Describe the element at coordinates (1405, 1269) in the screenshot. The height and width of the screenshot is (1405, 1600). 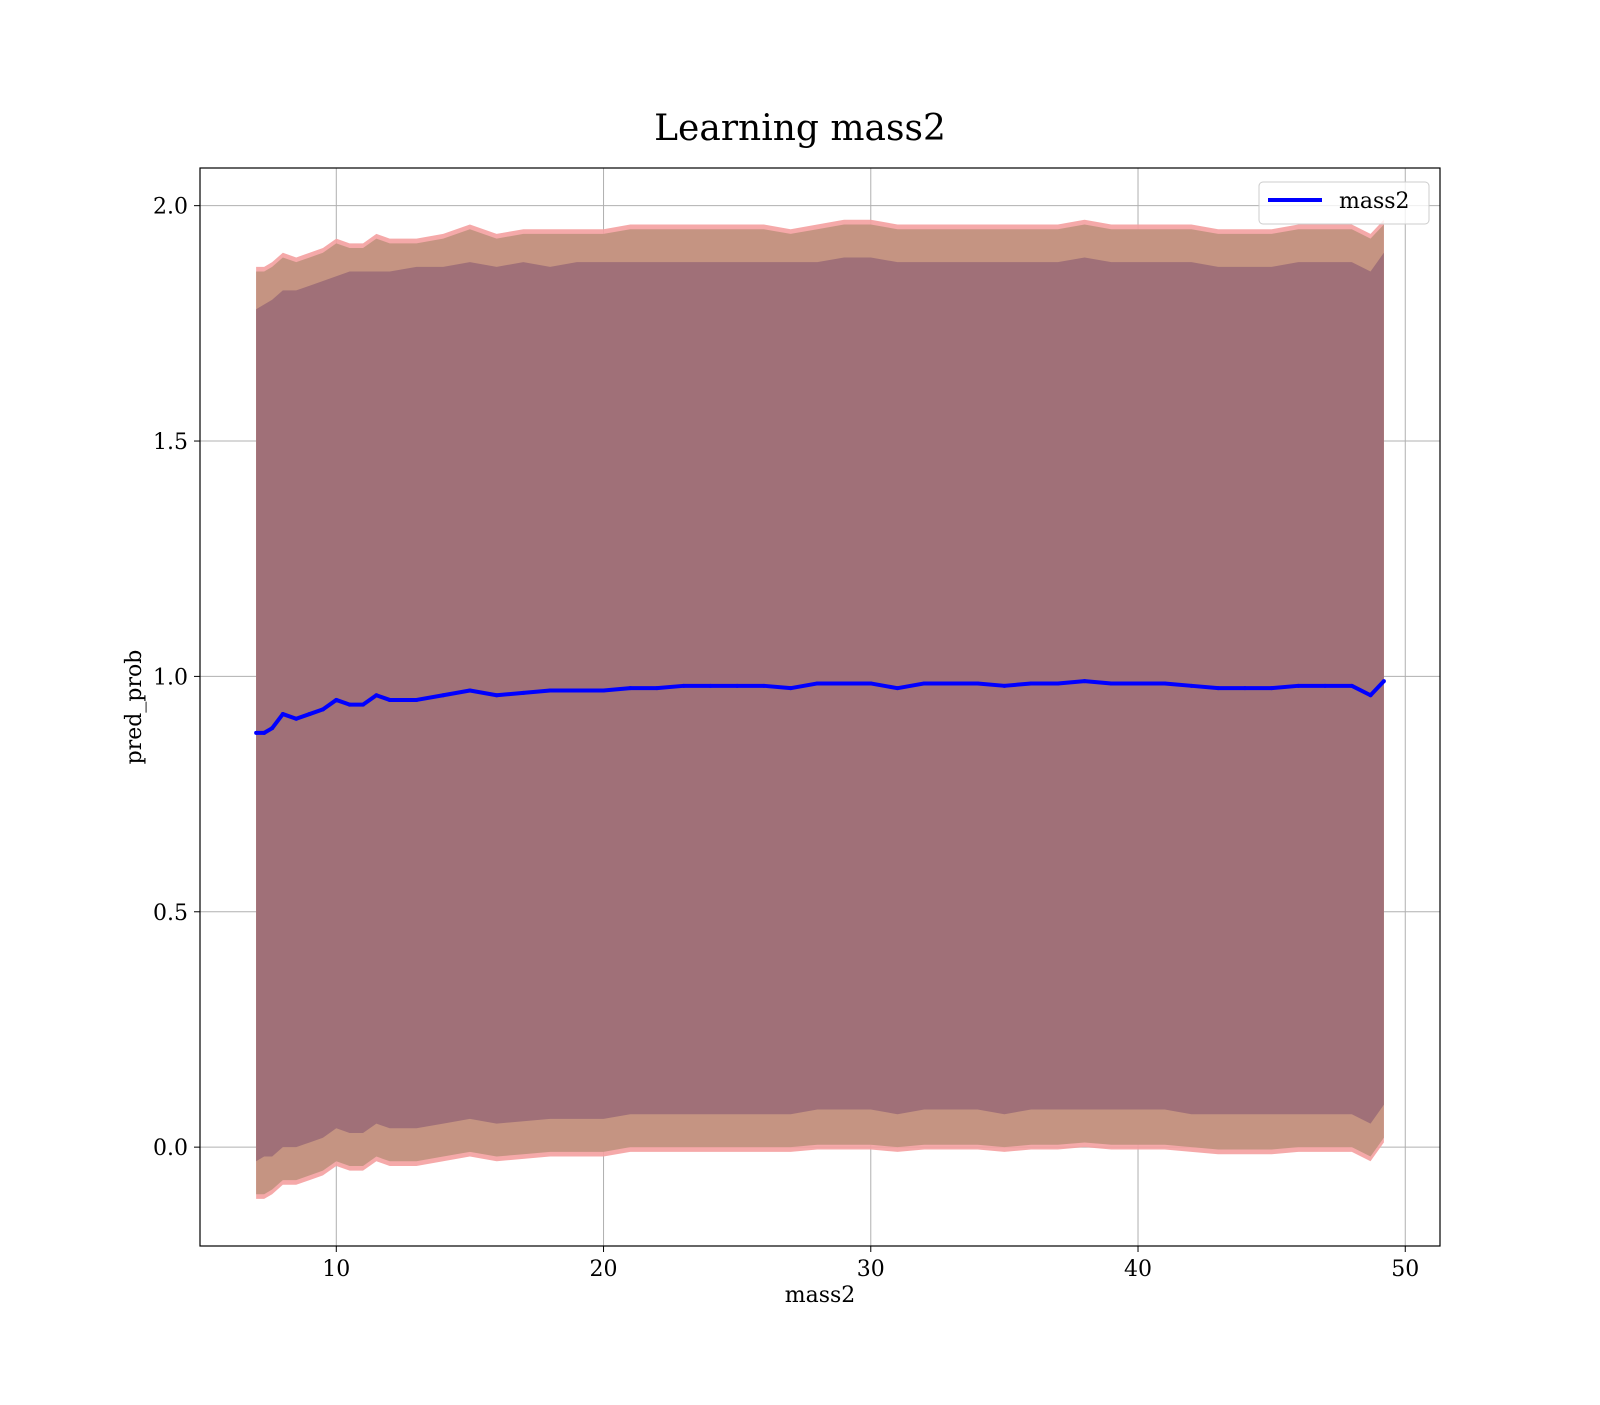
I see `x-tick-label: 50` at that location.